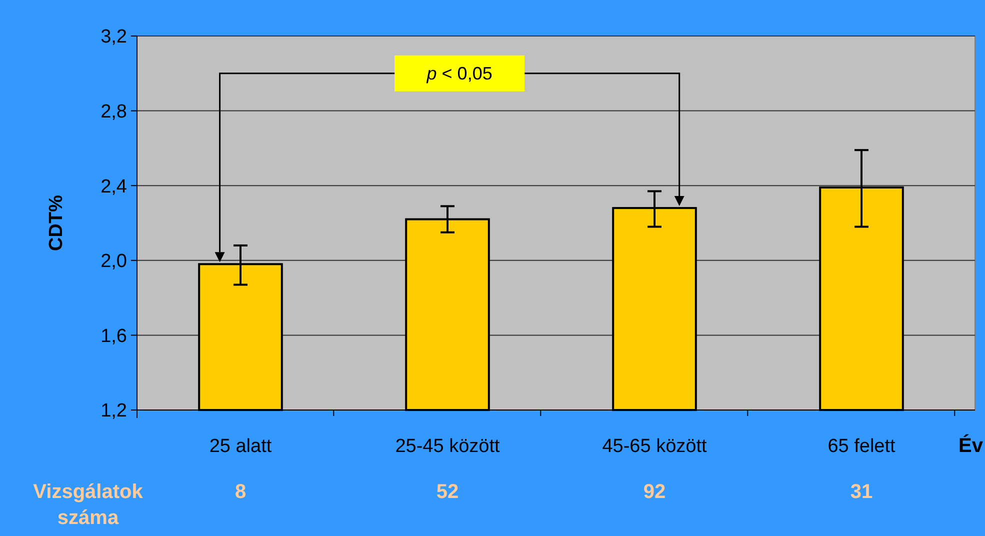  I want to click on y-tick-label: 1,2, so click(113, 411).